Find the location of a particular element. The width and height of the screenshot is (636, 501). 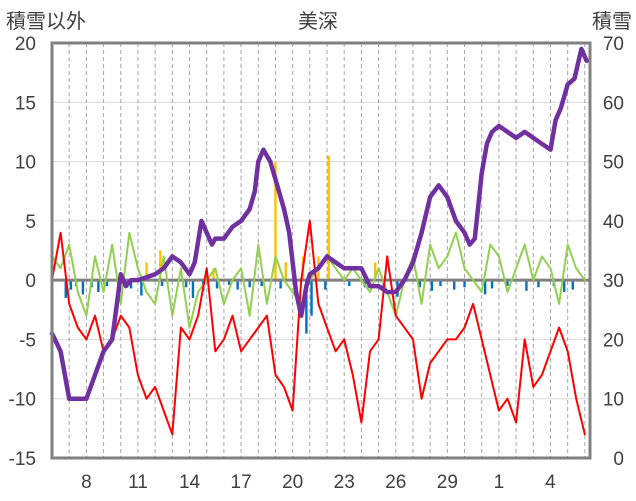

right-tick-label: 50 is located at coordinates (613, 163).